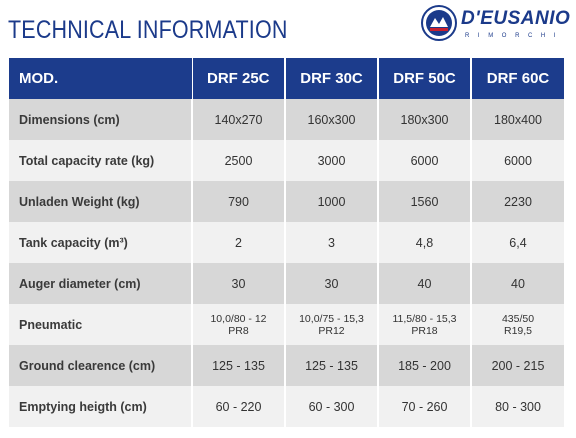 The image size is (576, 438). Describe the element at coordinates (517, 242) in the screenshot. I see `table-cell: 6,4` at that location.